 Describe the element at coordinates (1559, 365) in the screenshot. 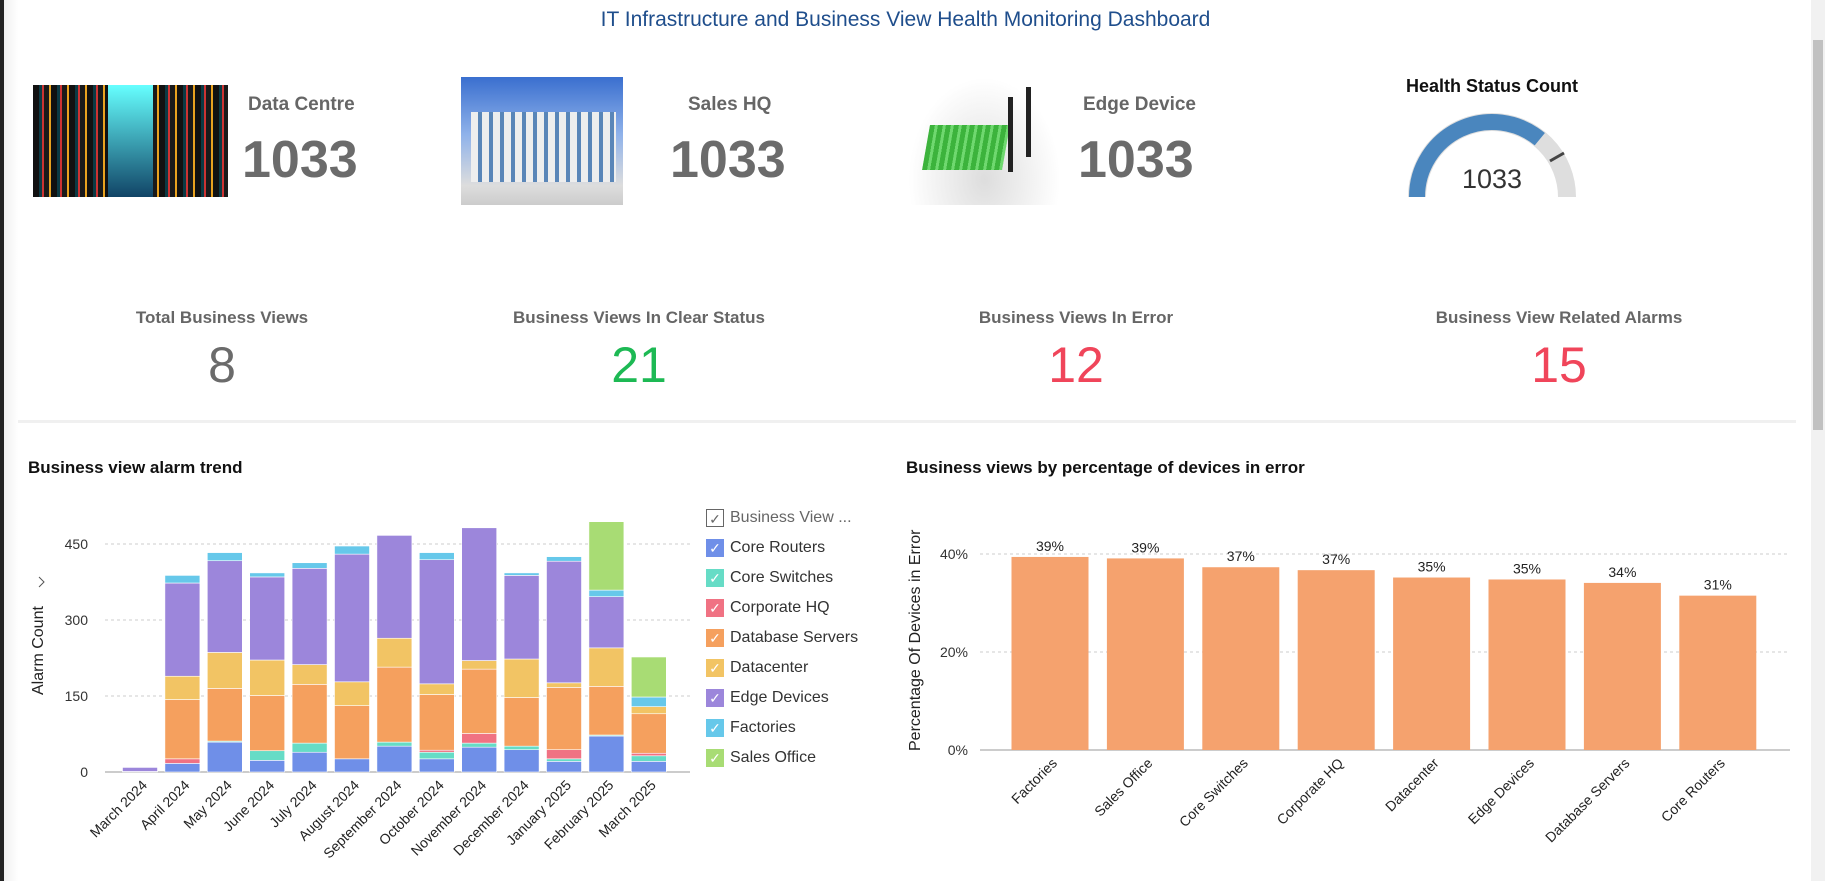

I see `kpi-value: 15` at that location.